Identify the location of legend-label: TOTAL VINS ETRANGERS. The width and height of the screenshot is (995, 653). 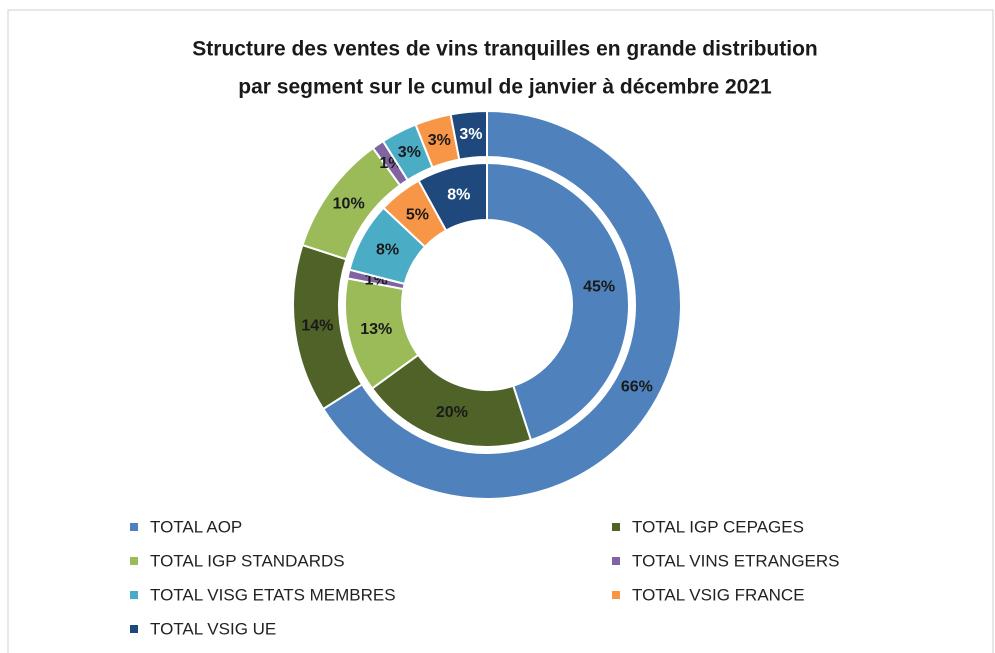
(736, 560).